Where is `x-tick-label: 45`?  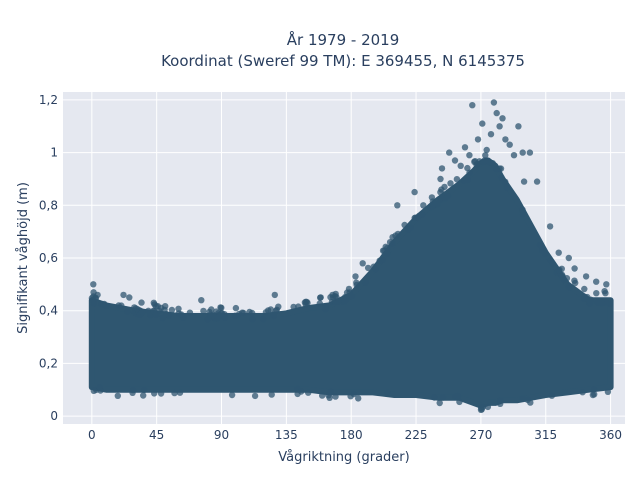
x-tick-label: 45 is located at coordinates (156, 435).